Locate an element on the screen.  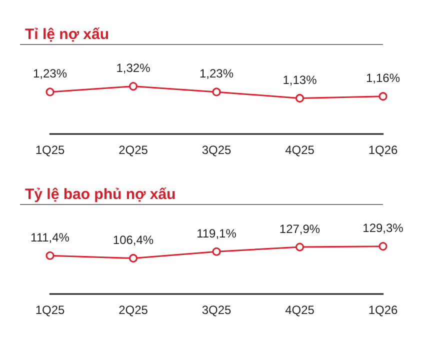
chart-title: Tỷ lệ bao phủ nợ xấu is located at coordinates (100, 194).